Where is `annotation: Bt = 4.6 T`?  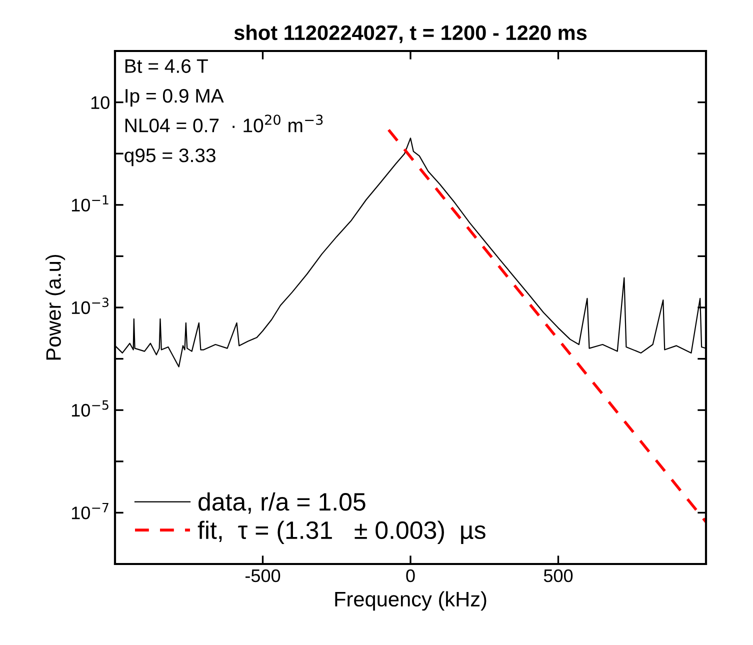 annotation: Bt = 4.6 T is located at coordinates (166, 66).